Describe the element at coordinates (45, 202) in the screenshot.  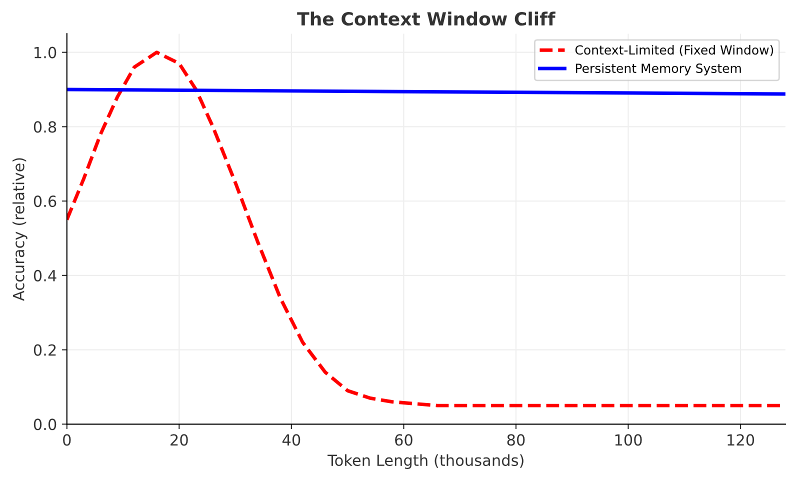
I see `y-tick-label: 0.6` at that location.